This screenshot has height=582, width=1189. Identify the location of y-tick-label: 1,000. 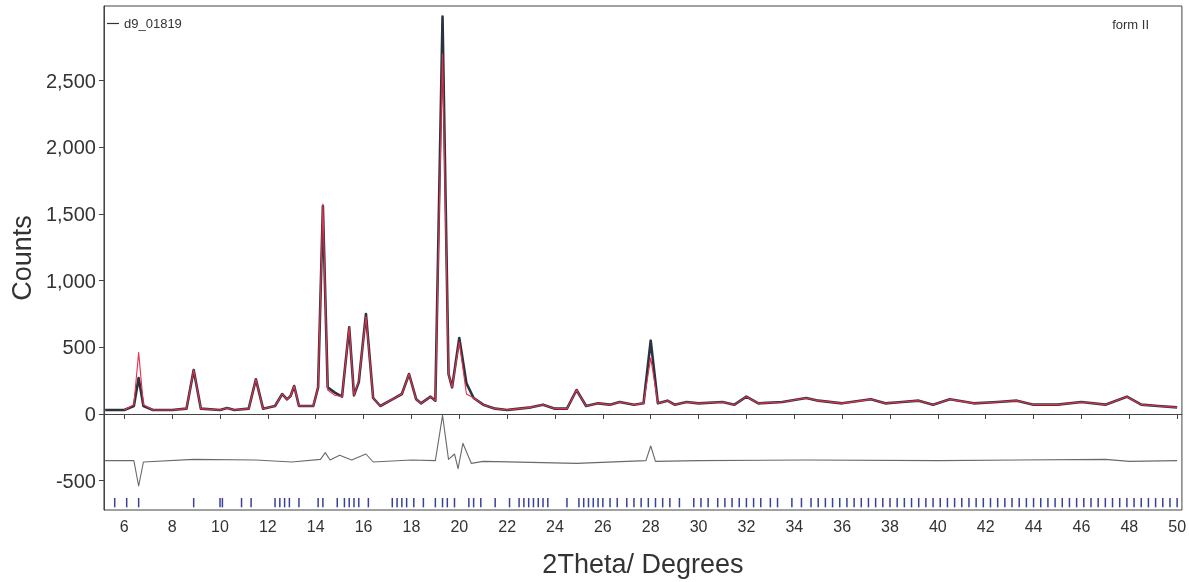
(70, 280).